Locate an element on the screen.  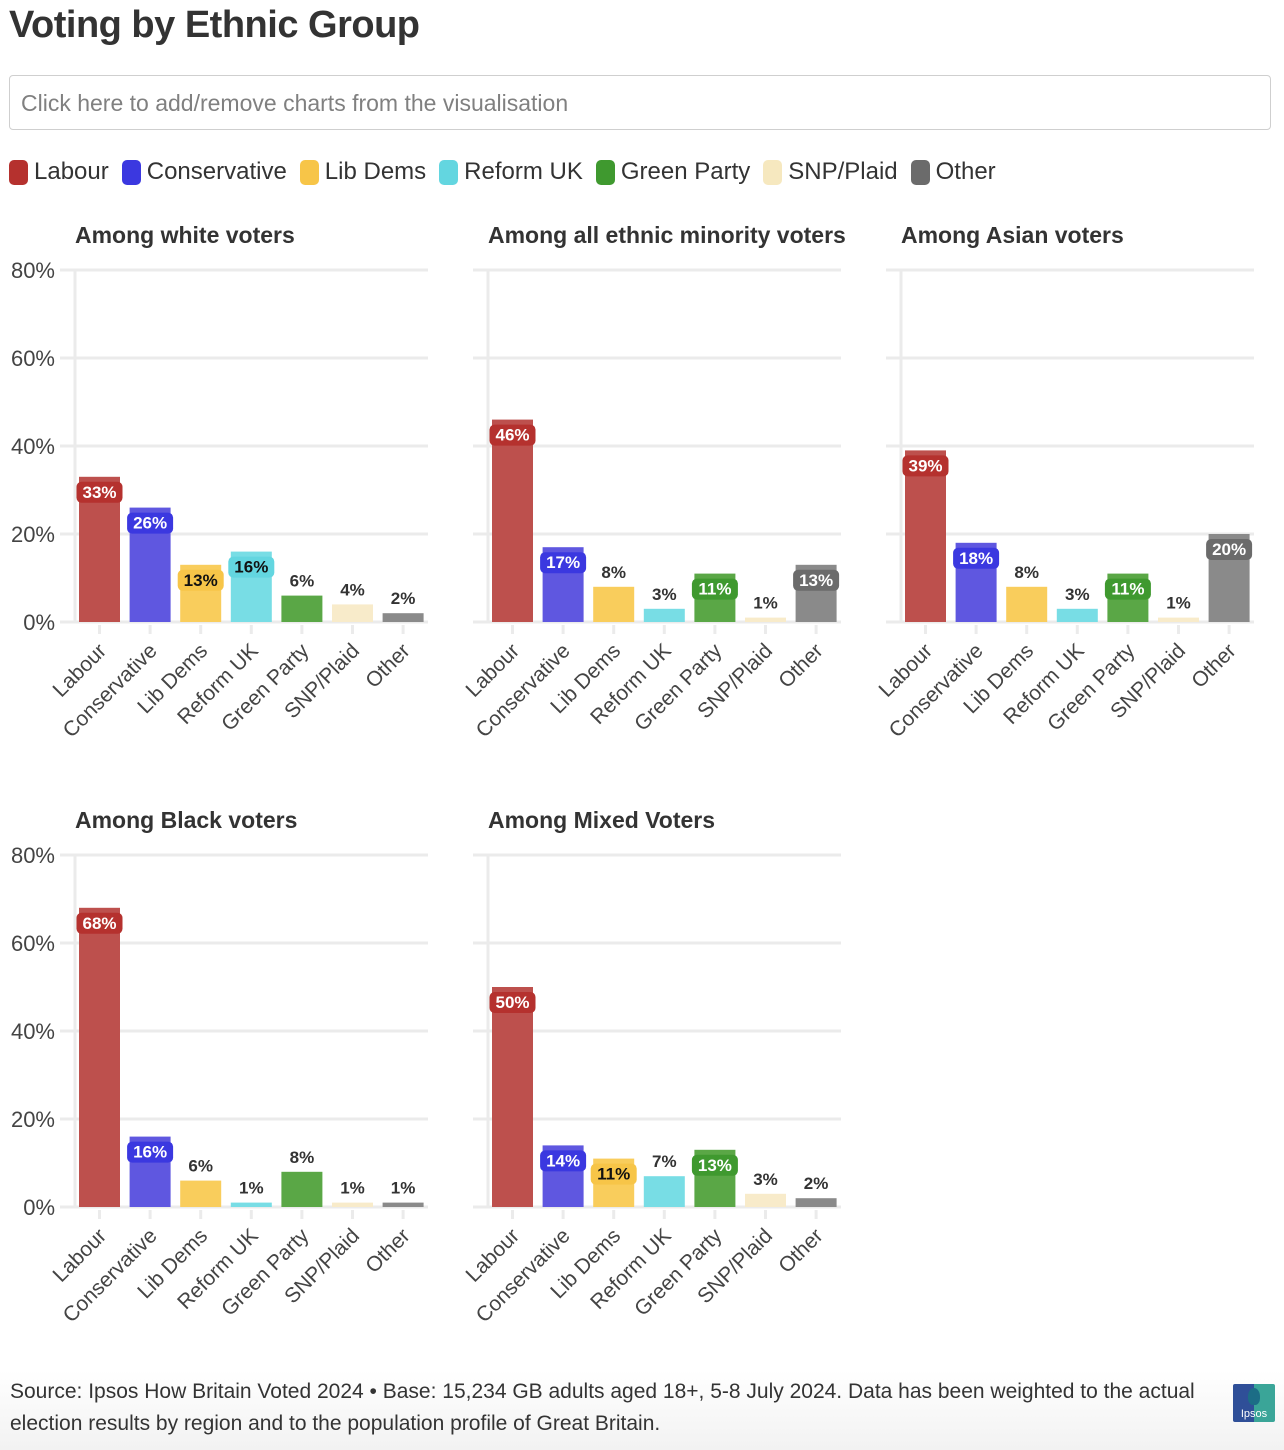
legend-label: SNP/Plaid is located at coordinates (843, 171).